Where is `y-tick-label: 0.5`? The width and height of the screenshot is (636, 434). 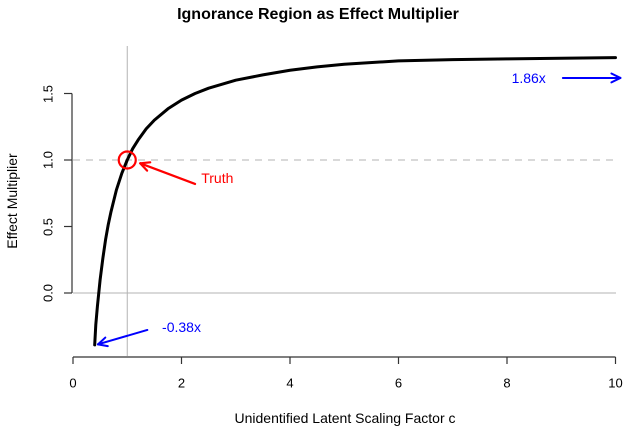 y-tick-label: 0.5 is located at coordinates (48, 226).